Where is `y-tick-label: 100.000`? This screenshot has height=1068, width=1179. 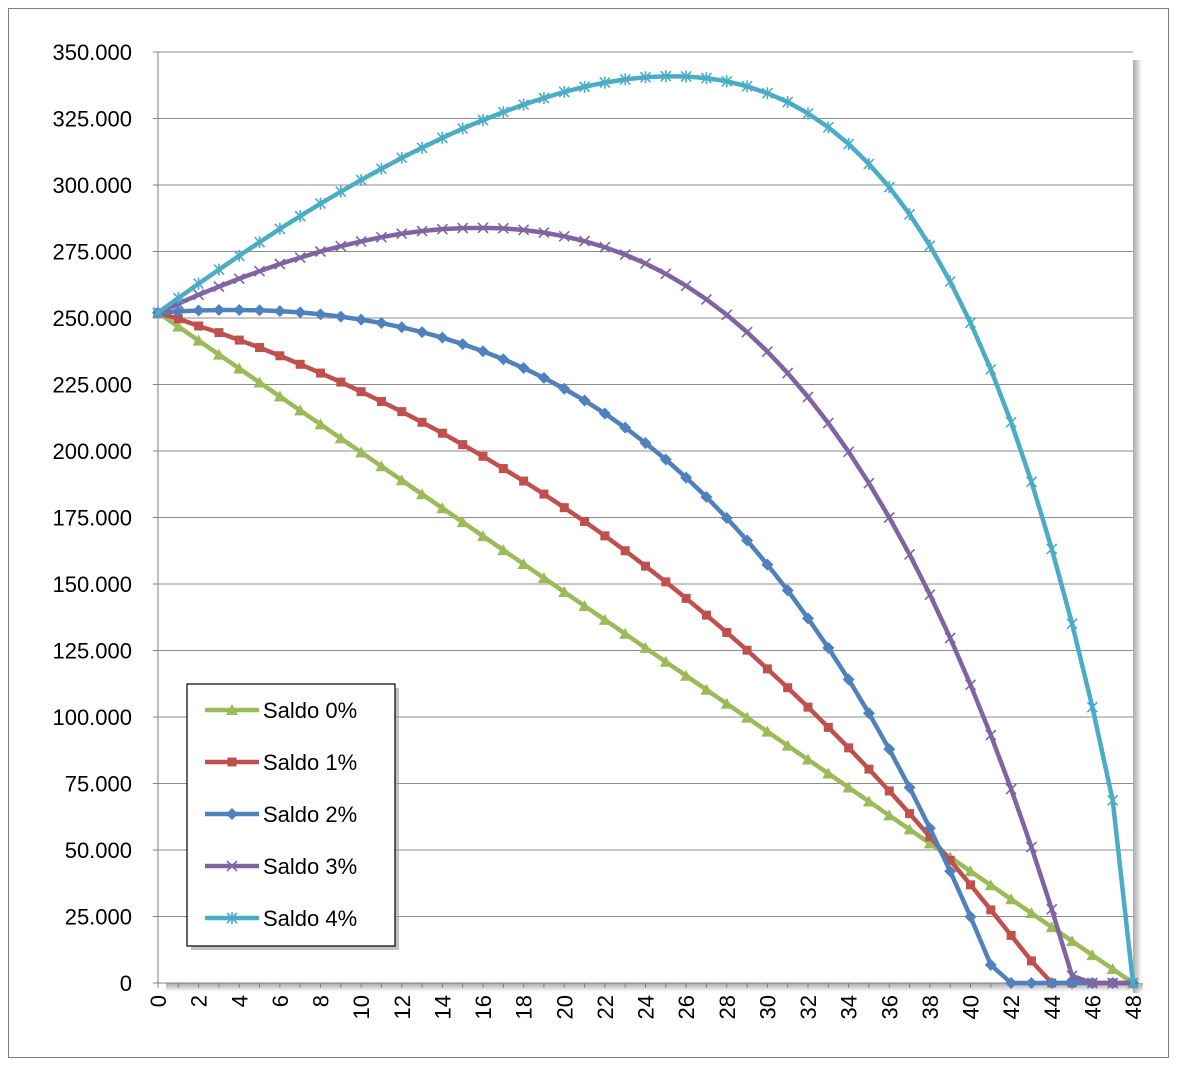 y-tick-label: 100.000 is located at coordinates (92, 717).